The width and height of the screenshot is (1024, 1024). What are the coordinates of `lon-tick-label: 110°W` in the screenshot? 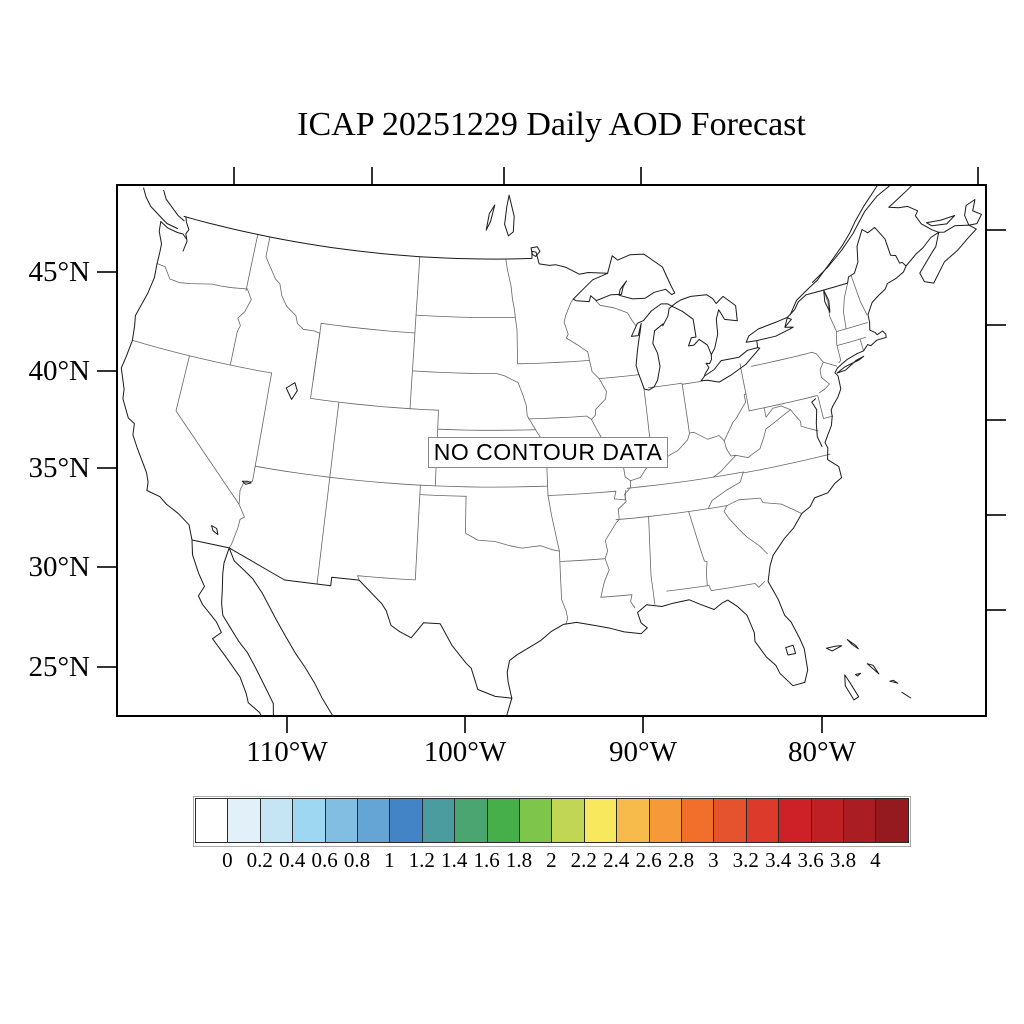 It's located at (287, 752).